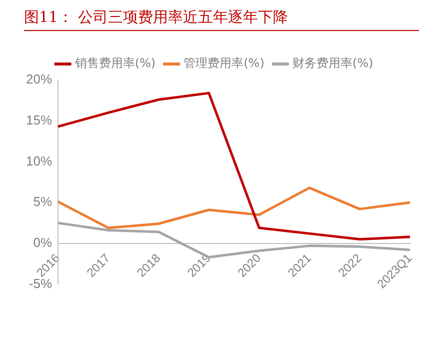 The height and width of the screenshot is (337, 435). What do you see at coordinates (115, 63) in the screenshot?
I see `legend-label: 销售费用率(%)` at bounding box center [115, 63].